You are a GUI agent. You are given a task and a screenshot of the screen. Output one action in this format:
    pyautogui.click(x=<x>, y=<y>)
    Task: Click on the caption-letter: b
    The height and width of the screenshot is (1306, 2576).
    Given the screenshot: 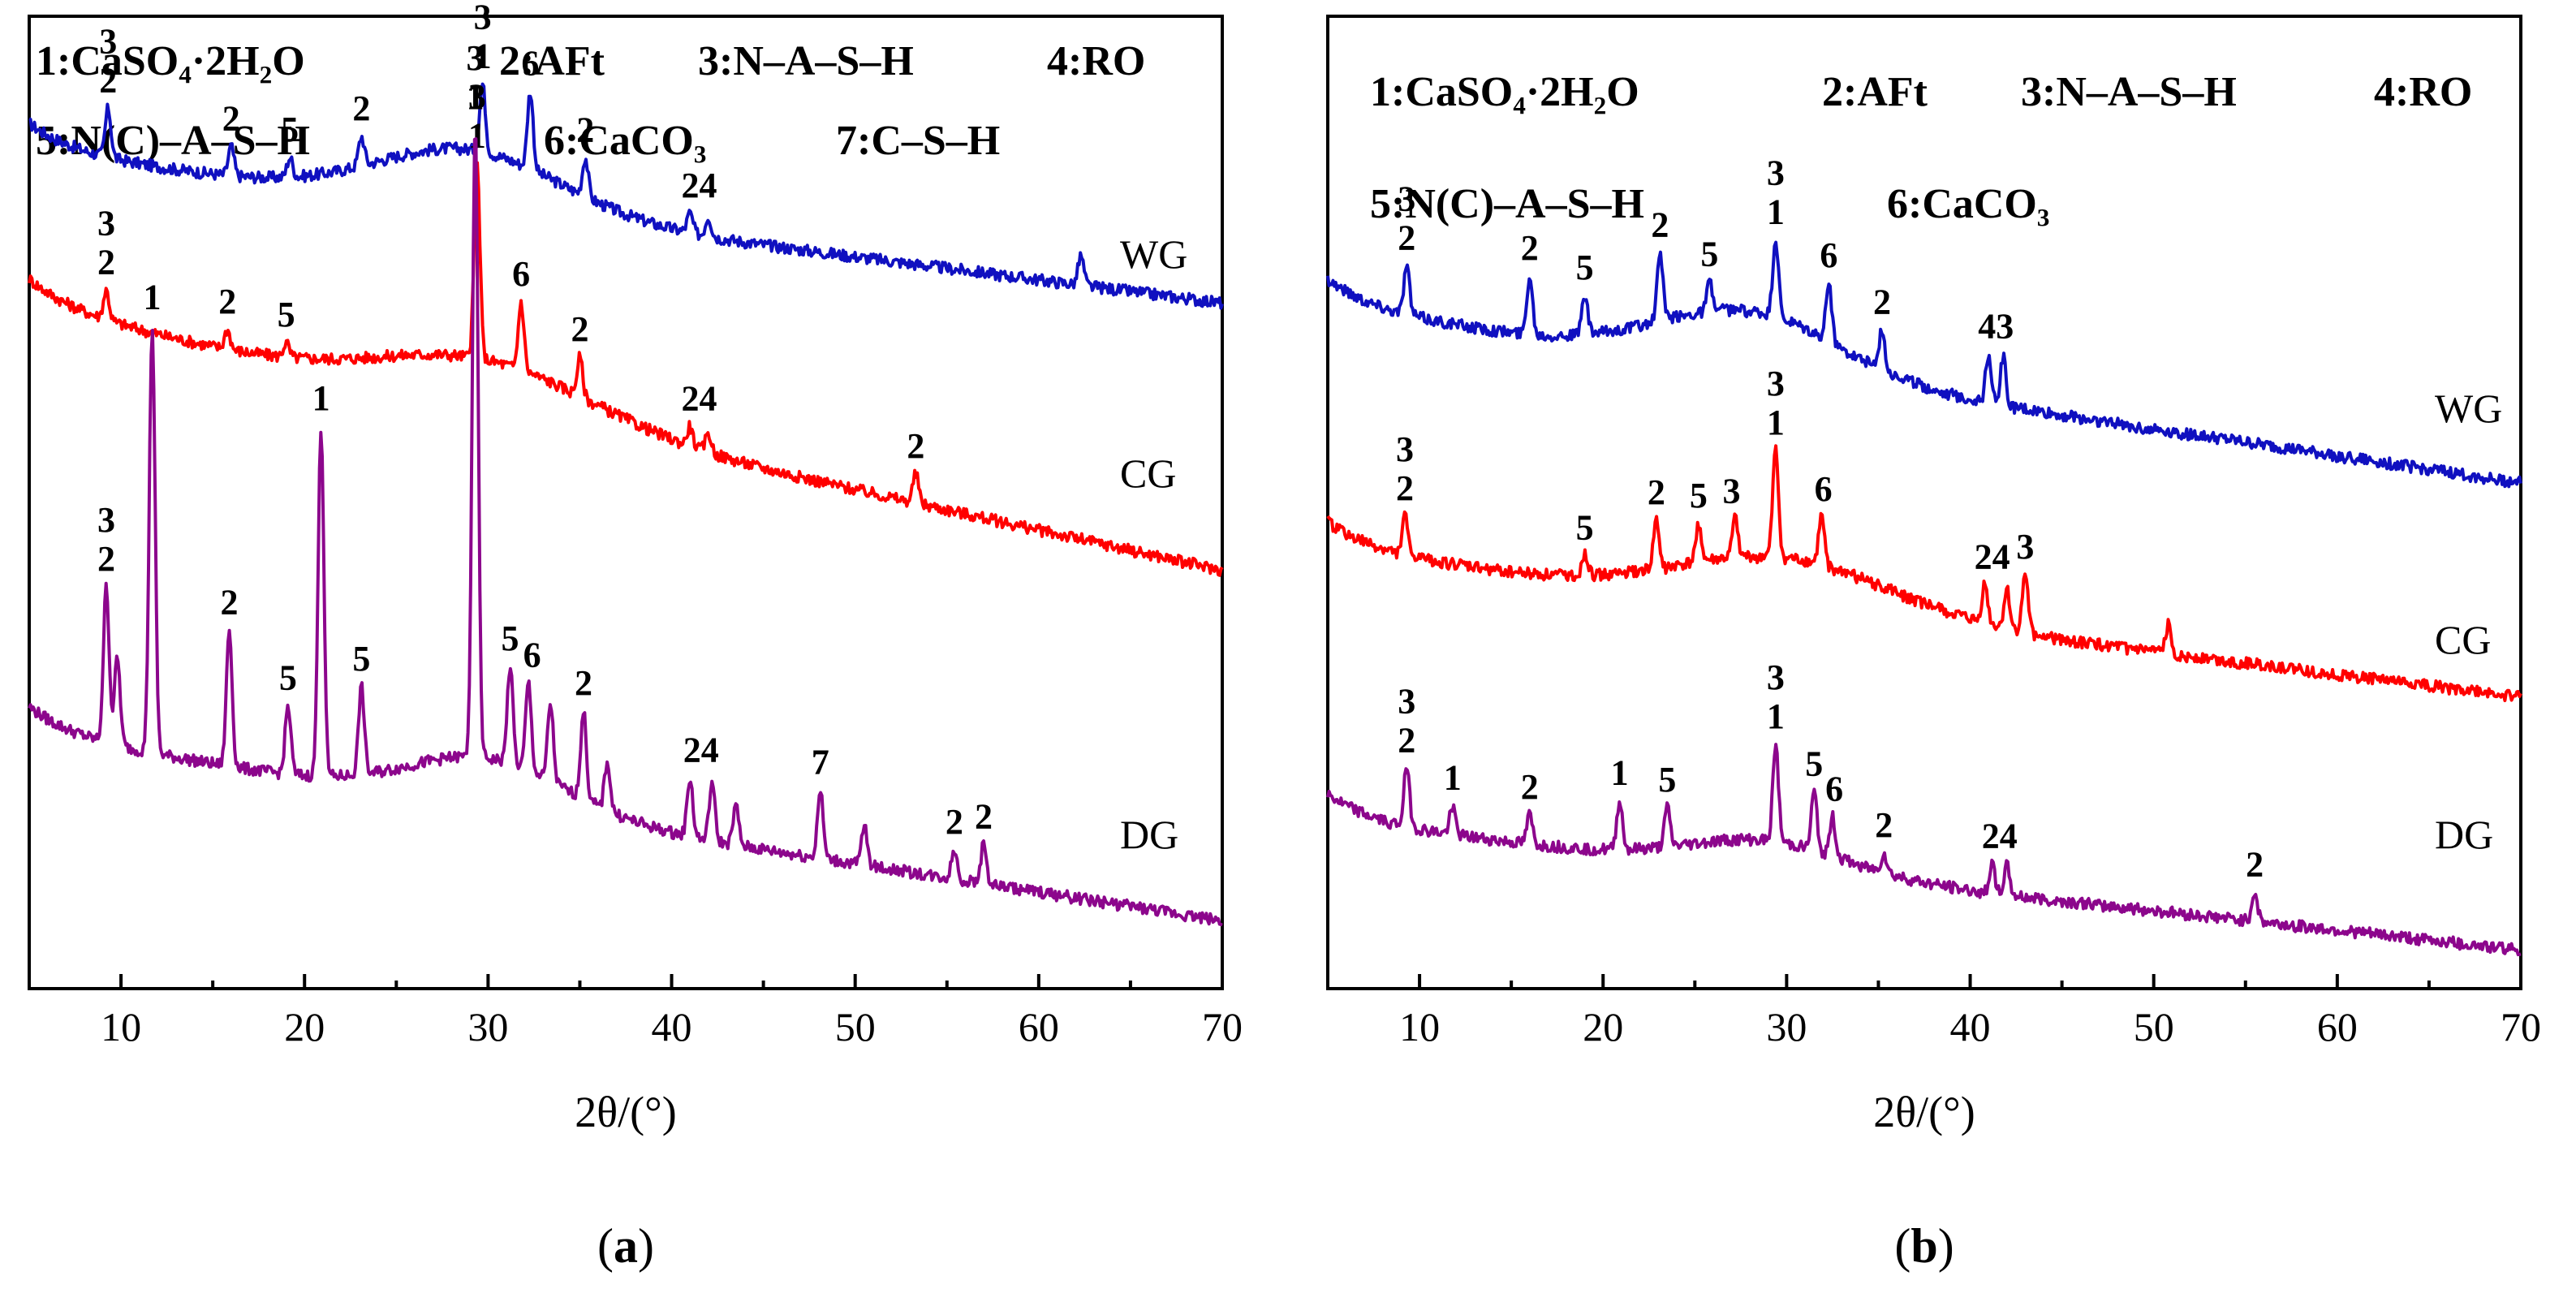 What is the action you would take?
    pyautogui.click(x=1924, y=1246)
    